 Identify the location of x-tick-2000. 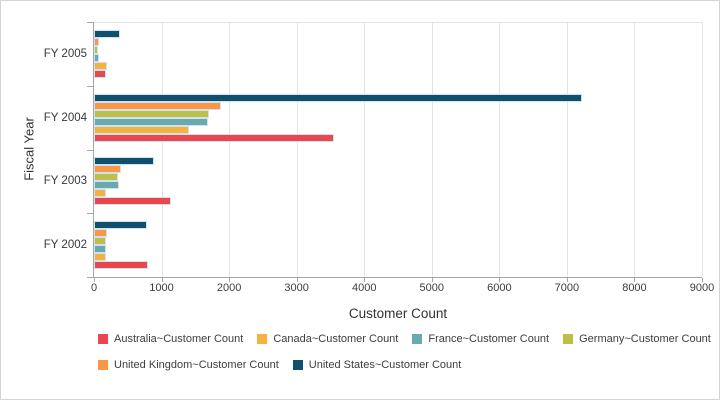
(230, 280).